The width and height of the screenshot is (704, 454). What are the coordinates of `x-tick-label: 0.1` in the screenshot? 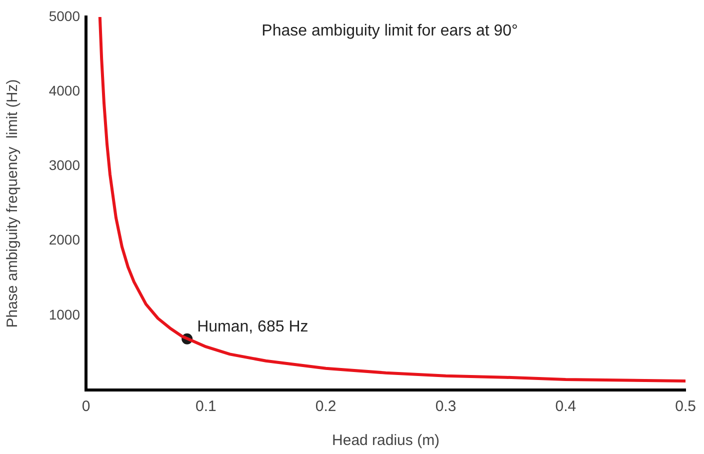 It's located at (205, 407).